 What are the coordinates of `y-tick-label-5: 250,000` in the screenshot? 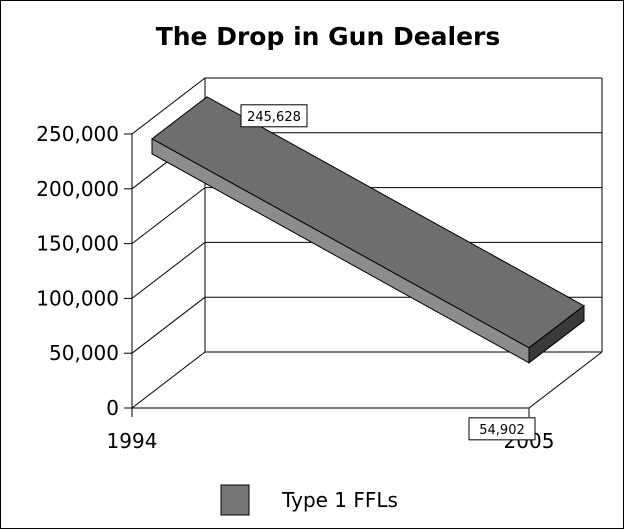 It's located at (77, 134).